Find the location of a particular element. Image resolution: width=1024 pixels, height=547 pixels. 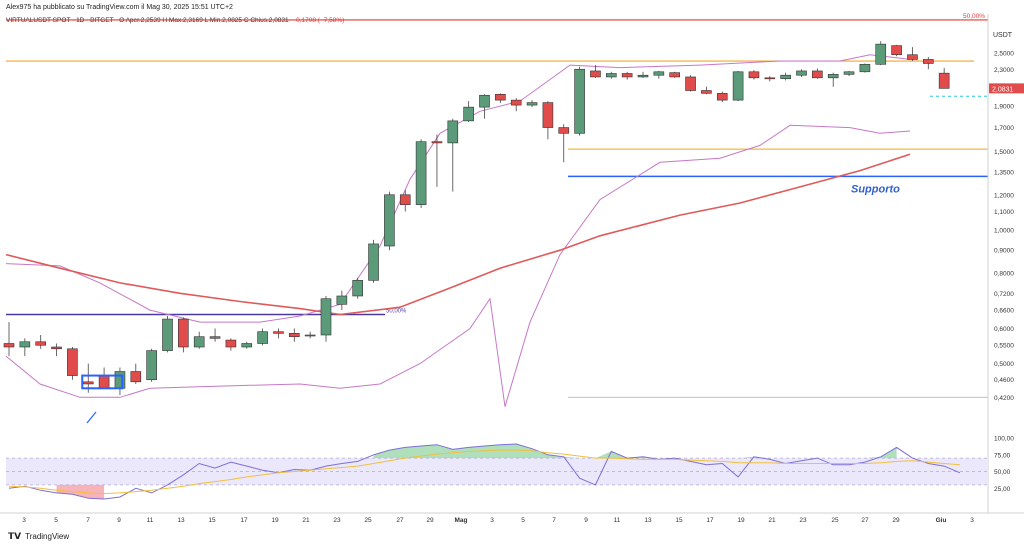

last-price-label: 2,0831 is located at coordinates (1003, 89).